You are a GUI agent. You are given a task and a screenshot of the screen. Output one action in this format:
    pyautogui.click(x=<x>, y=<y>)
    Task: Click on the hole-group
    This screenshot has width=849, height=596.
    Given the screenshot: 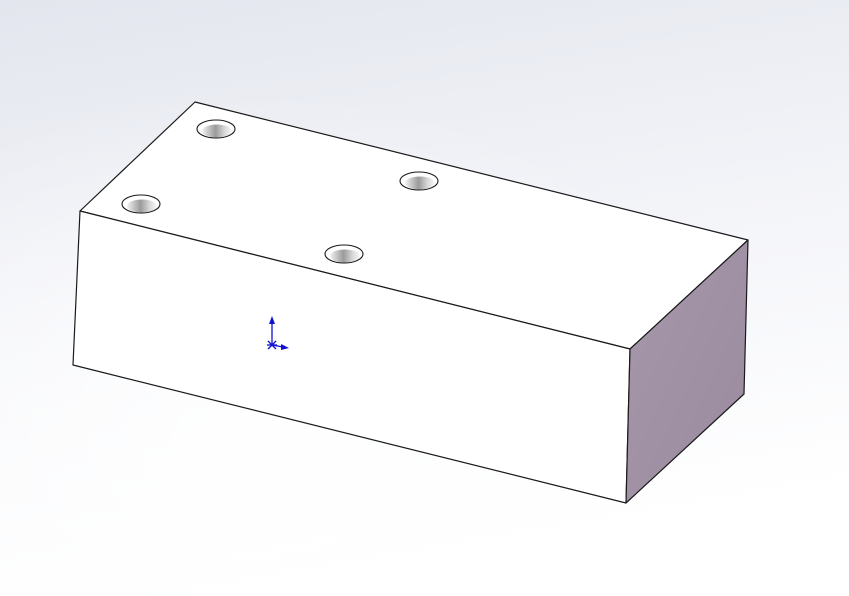 What is the action you would take?
    pyautogui.click(x=280, y=191)
    